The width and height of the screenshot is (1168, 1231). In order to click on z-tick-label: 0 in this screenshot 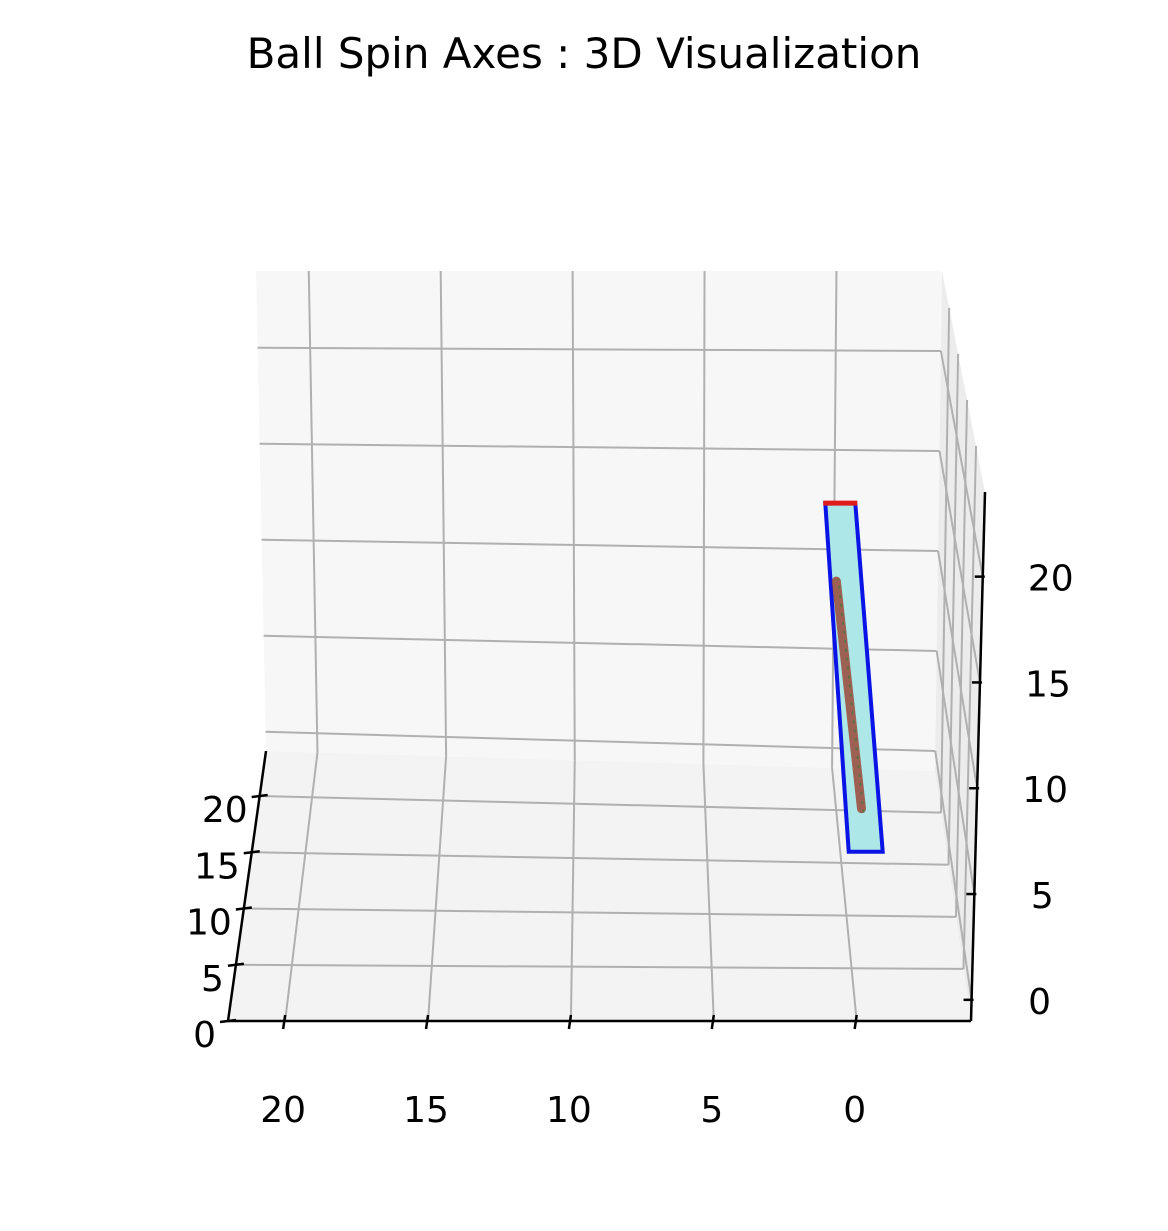, I will do `click(1039, 1002)`.